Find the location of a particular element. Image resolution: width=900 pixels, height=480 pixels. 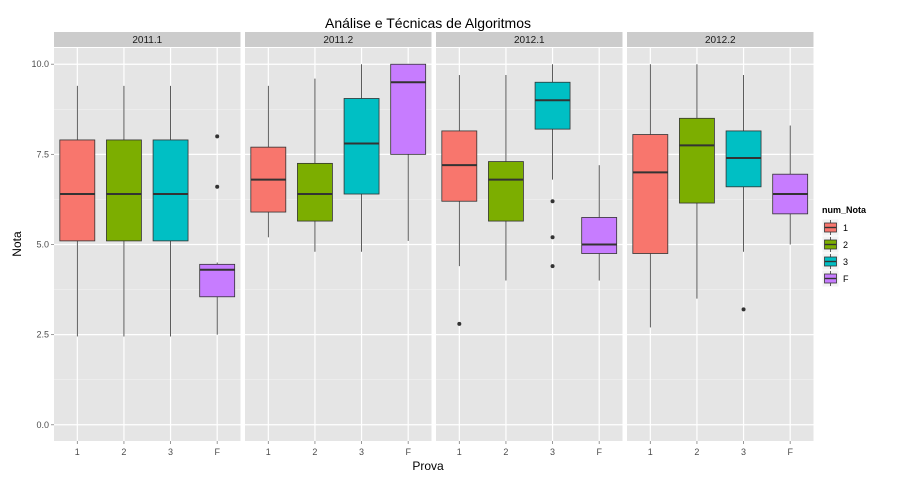

facet-strip-label: 2012.2 is located at coordinates (720, 40).